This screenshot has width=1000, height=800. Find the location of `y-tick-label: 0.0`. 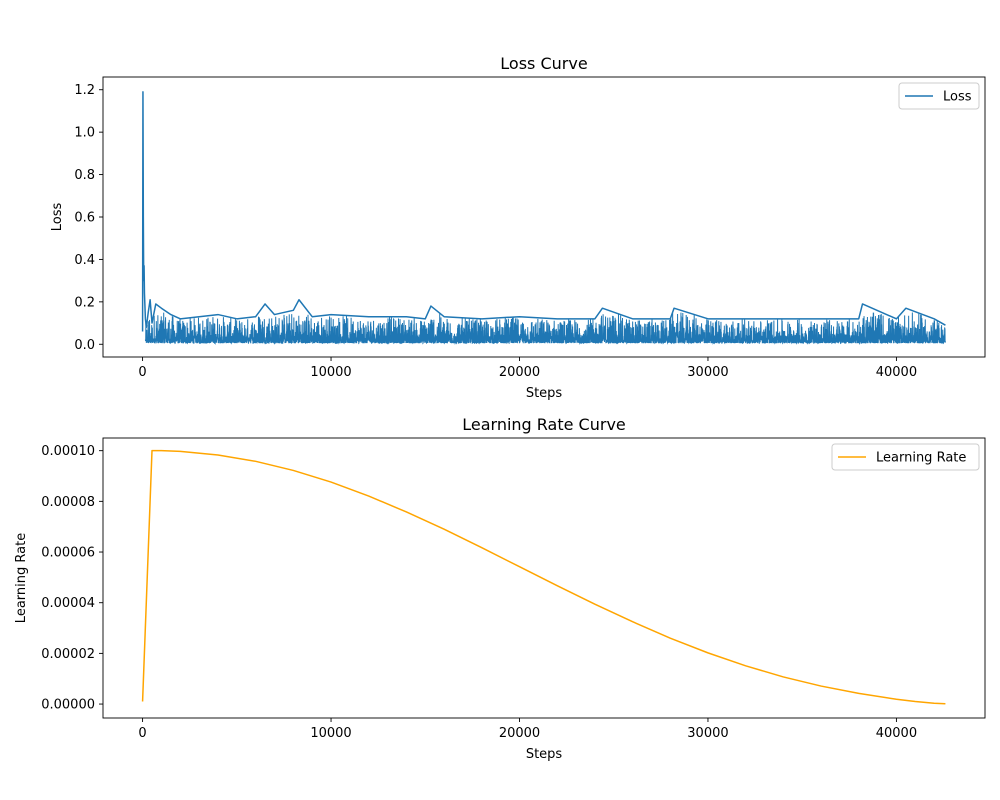

y-tick-label: 0.0 is located at coordinates (84, 345).